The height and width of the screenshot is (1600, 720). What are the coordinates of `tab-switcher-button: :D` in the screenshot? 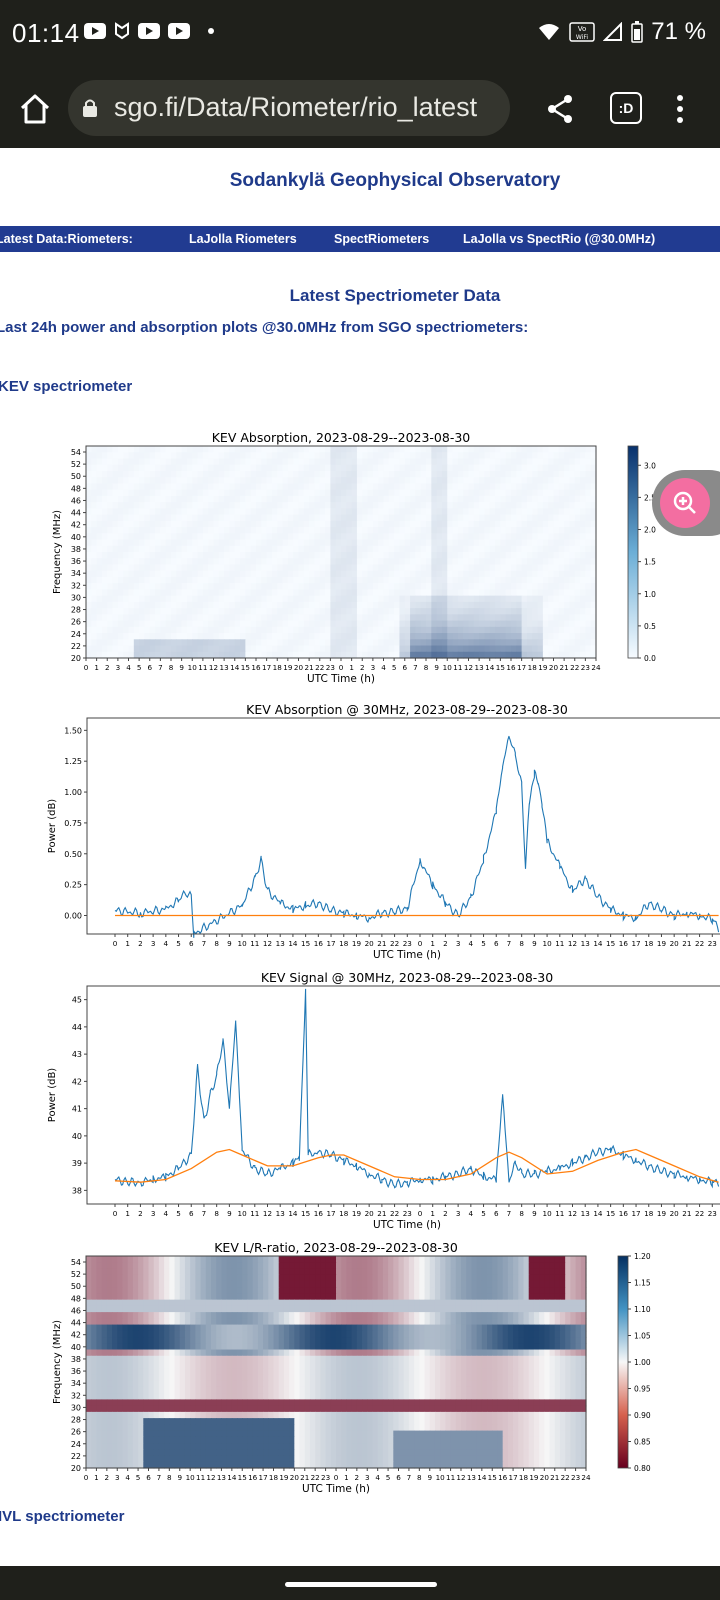 It's located at (626, 108).